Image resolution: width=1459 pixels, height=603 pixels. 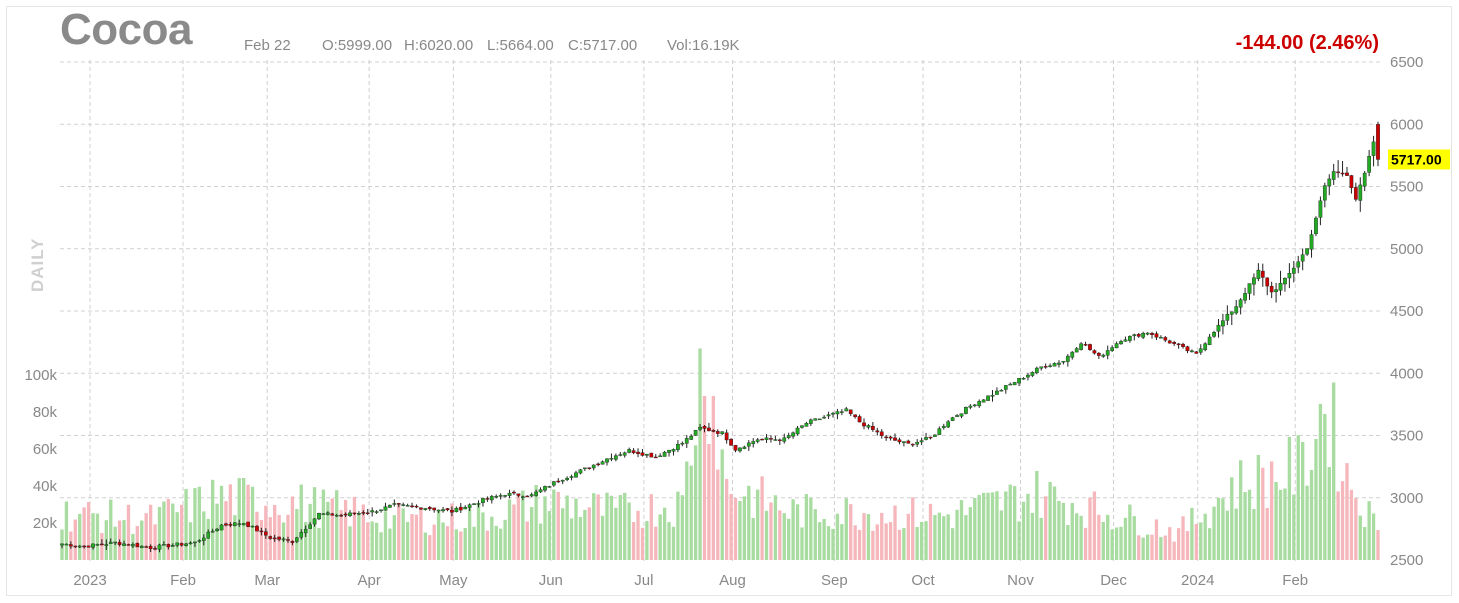 I want to click on volume-axis: 20k 40k 60k 80k 100k, so click(x=40, y=449).